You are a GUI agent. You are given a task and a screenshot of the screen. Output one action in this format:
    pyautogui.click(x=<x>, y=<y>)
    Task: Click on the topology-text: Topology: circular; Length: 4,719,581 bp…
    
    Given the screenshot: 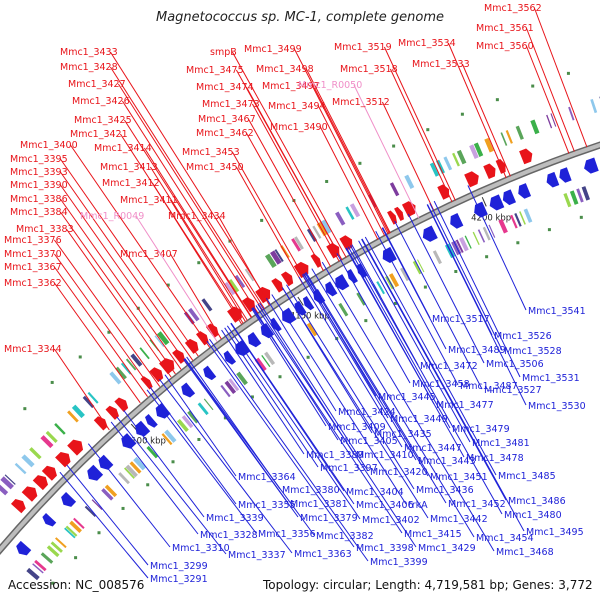 What is the action you would take?
    pyautogui.click(x=428, y=585)
    